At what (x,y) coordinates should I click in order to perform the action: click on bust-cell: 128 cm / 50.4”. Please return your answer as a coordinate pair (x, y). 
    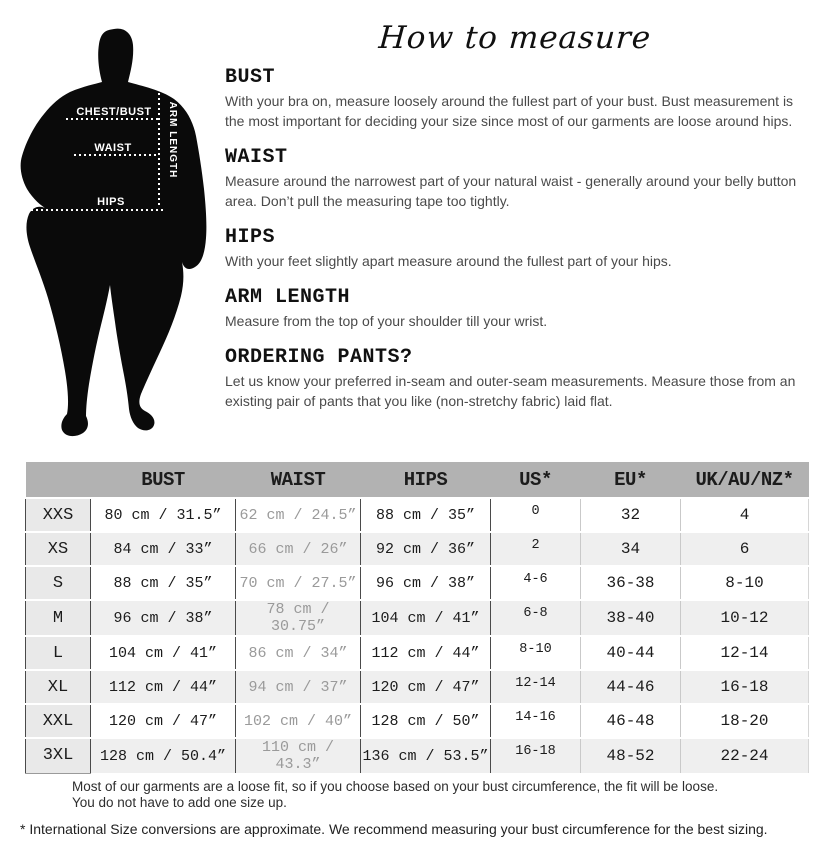
    Looking at the image, I should click on (163, 755).